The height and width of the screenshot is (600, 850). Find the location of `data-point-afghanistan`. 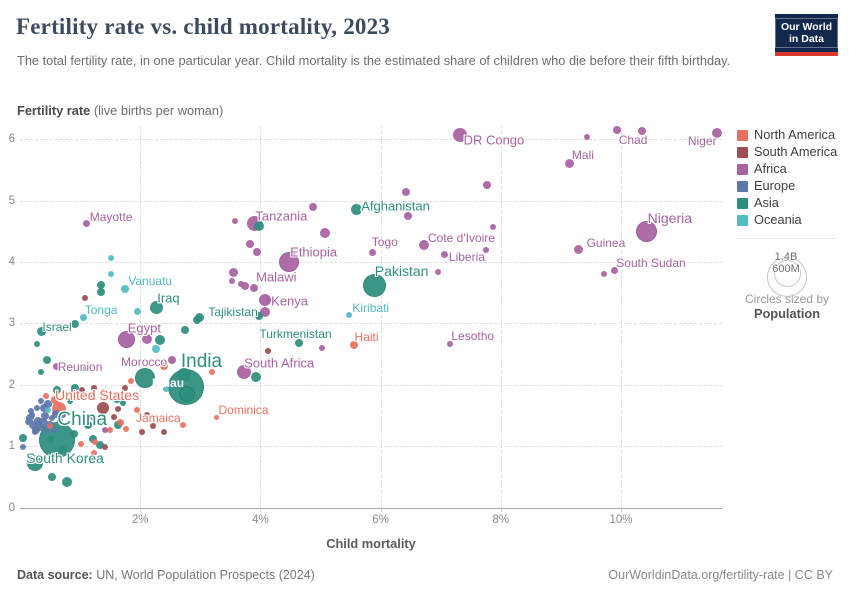

data-point-afghanistan is located at coordinates (357, 210).